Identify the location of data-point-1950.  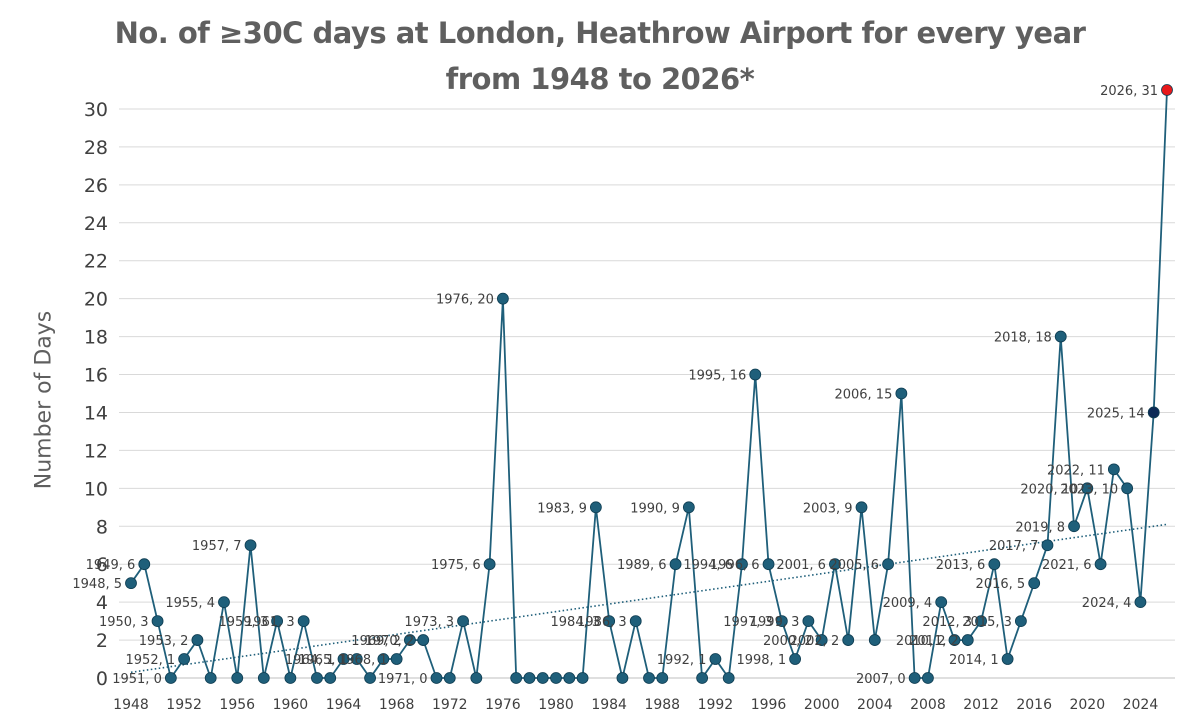
(157, 621).